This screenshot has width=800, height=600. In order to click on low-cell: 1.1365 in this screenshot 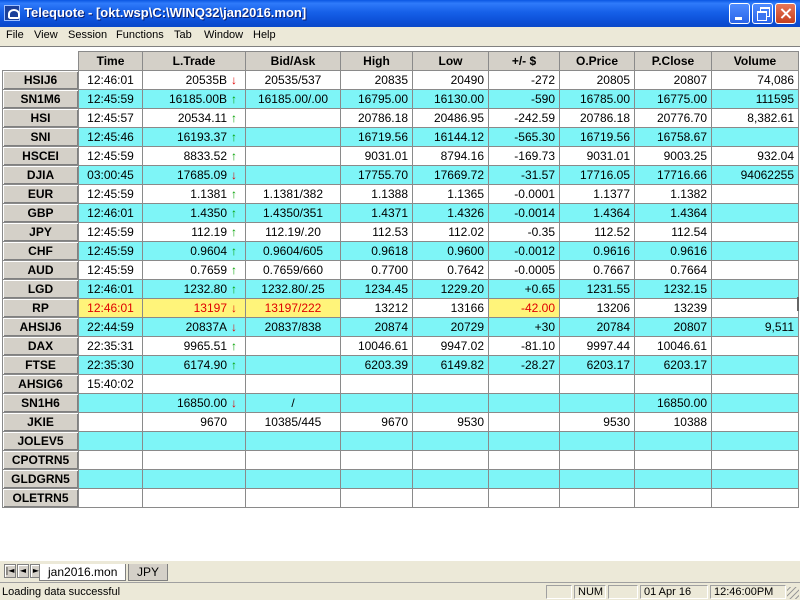, I will do `click(450, 194)`.